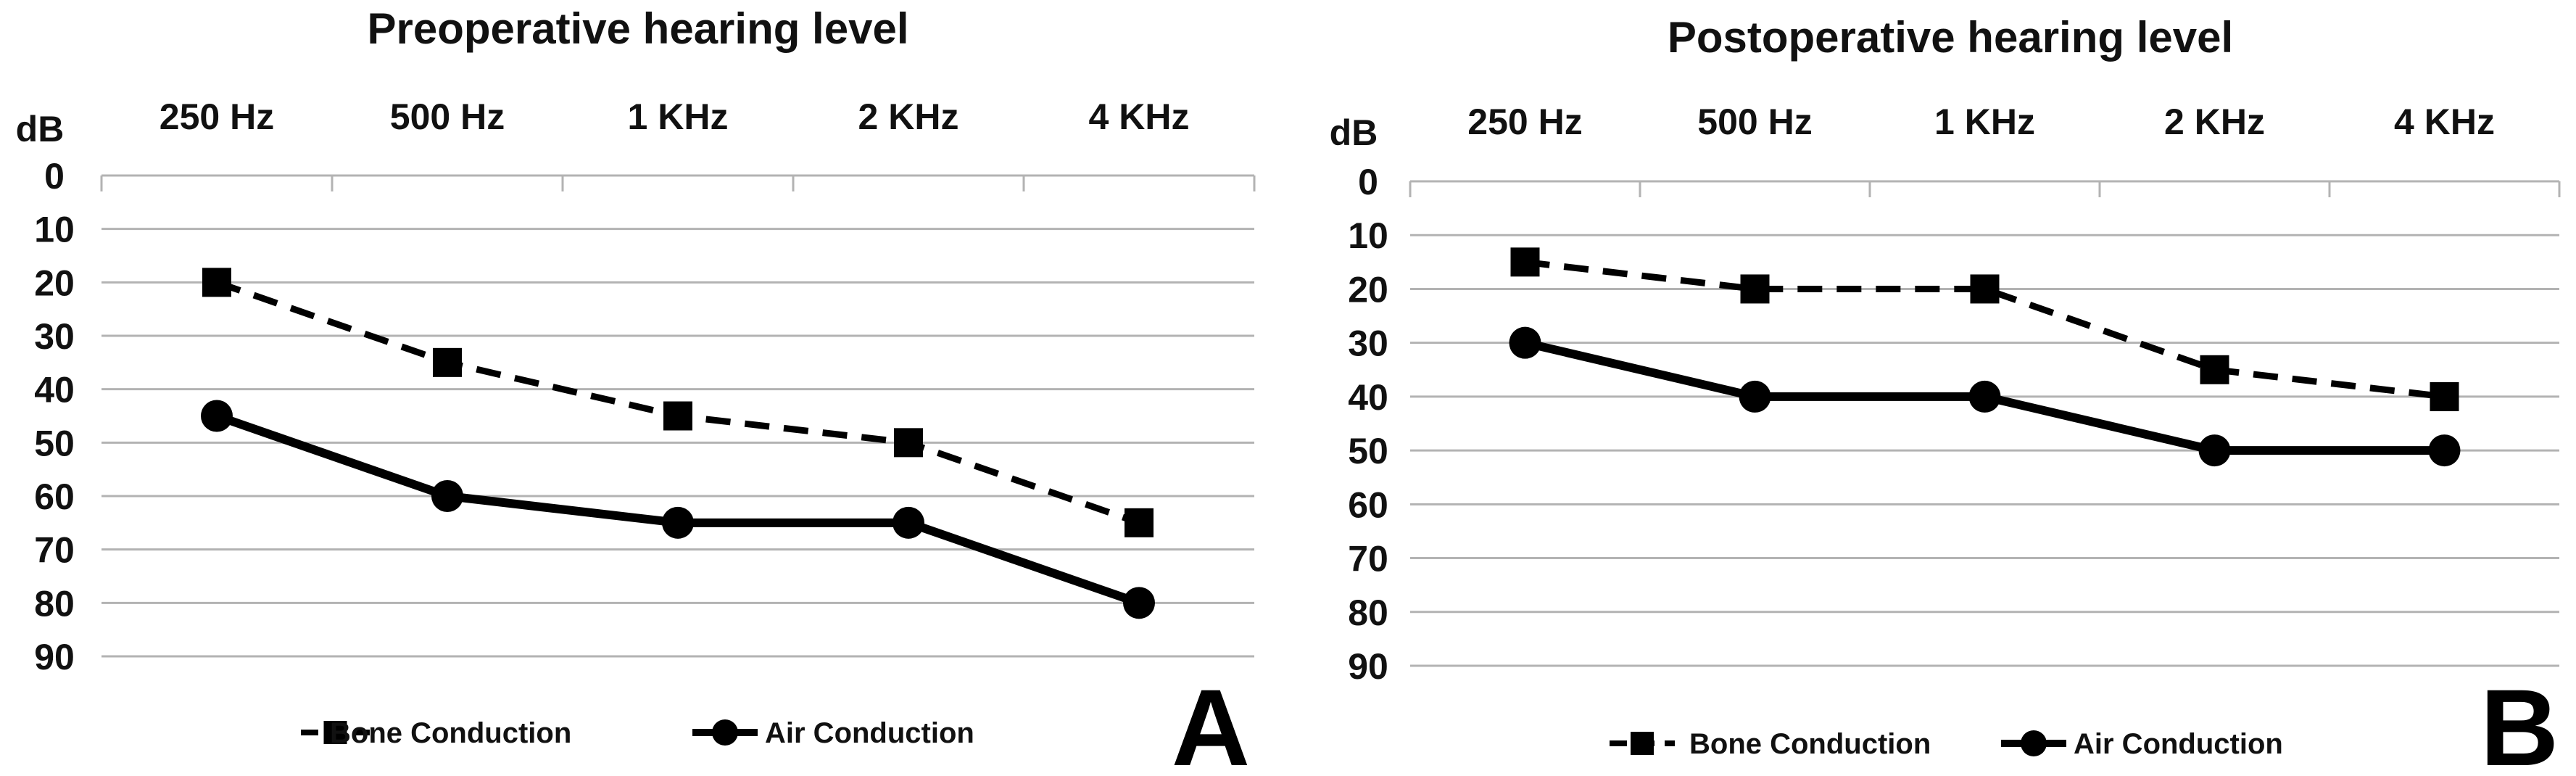  What do you see at coordinates (2519, 721) in the screenshot?
I see `panel-label: B` at bounding box center [2519, 721].